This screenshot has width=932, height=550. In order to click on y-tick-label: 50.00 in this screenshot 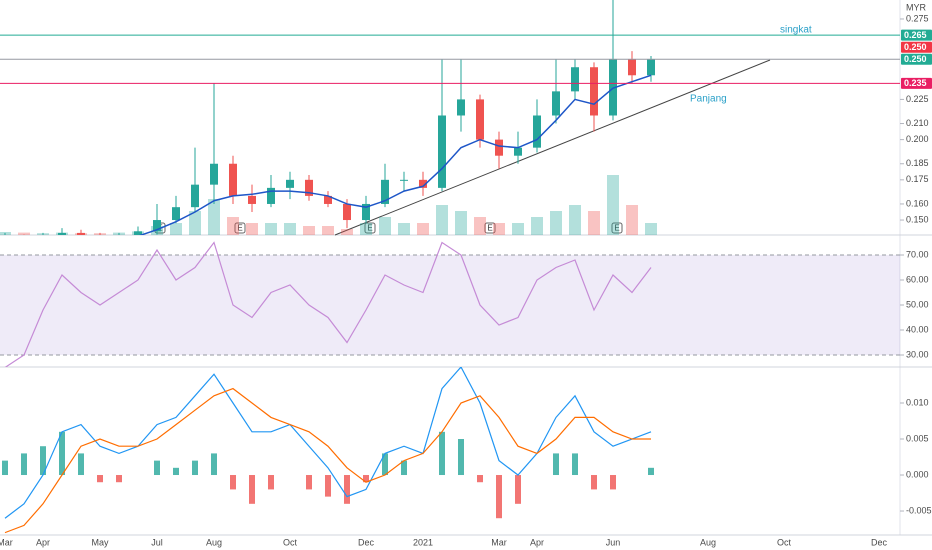, I will do `click(917, 304)`.